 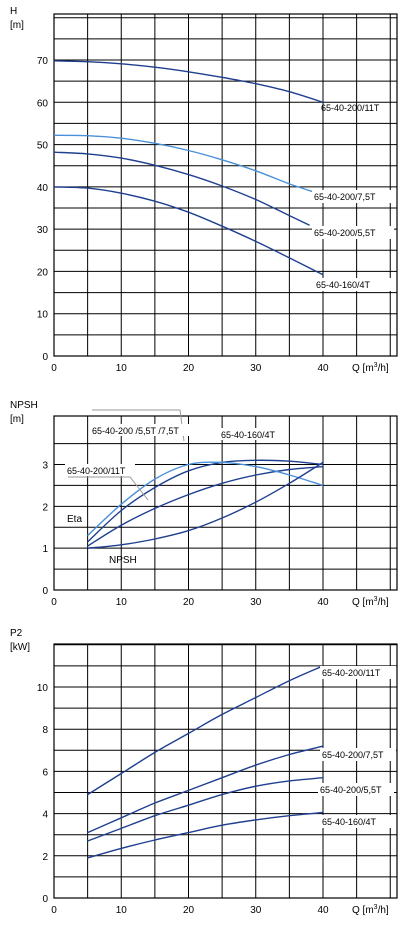 I want to click on y-tick-label: 50, so click(x=43, y=146).